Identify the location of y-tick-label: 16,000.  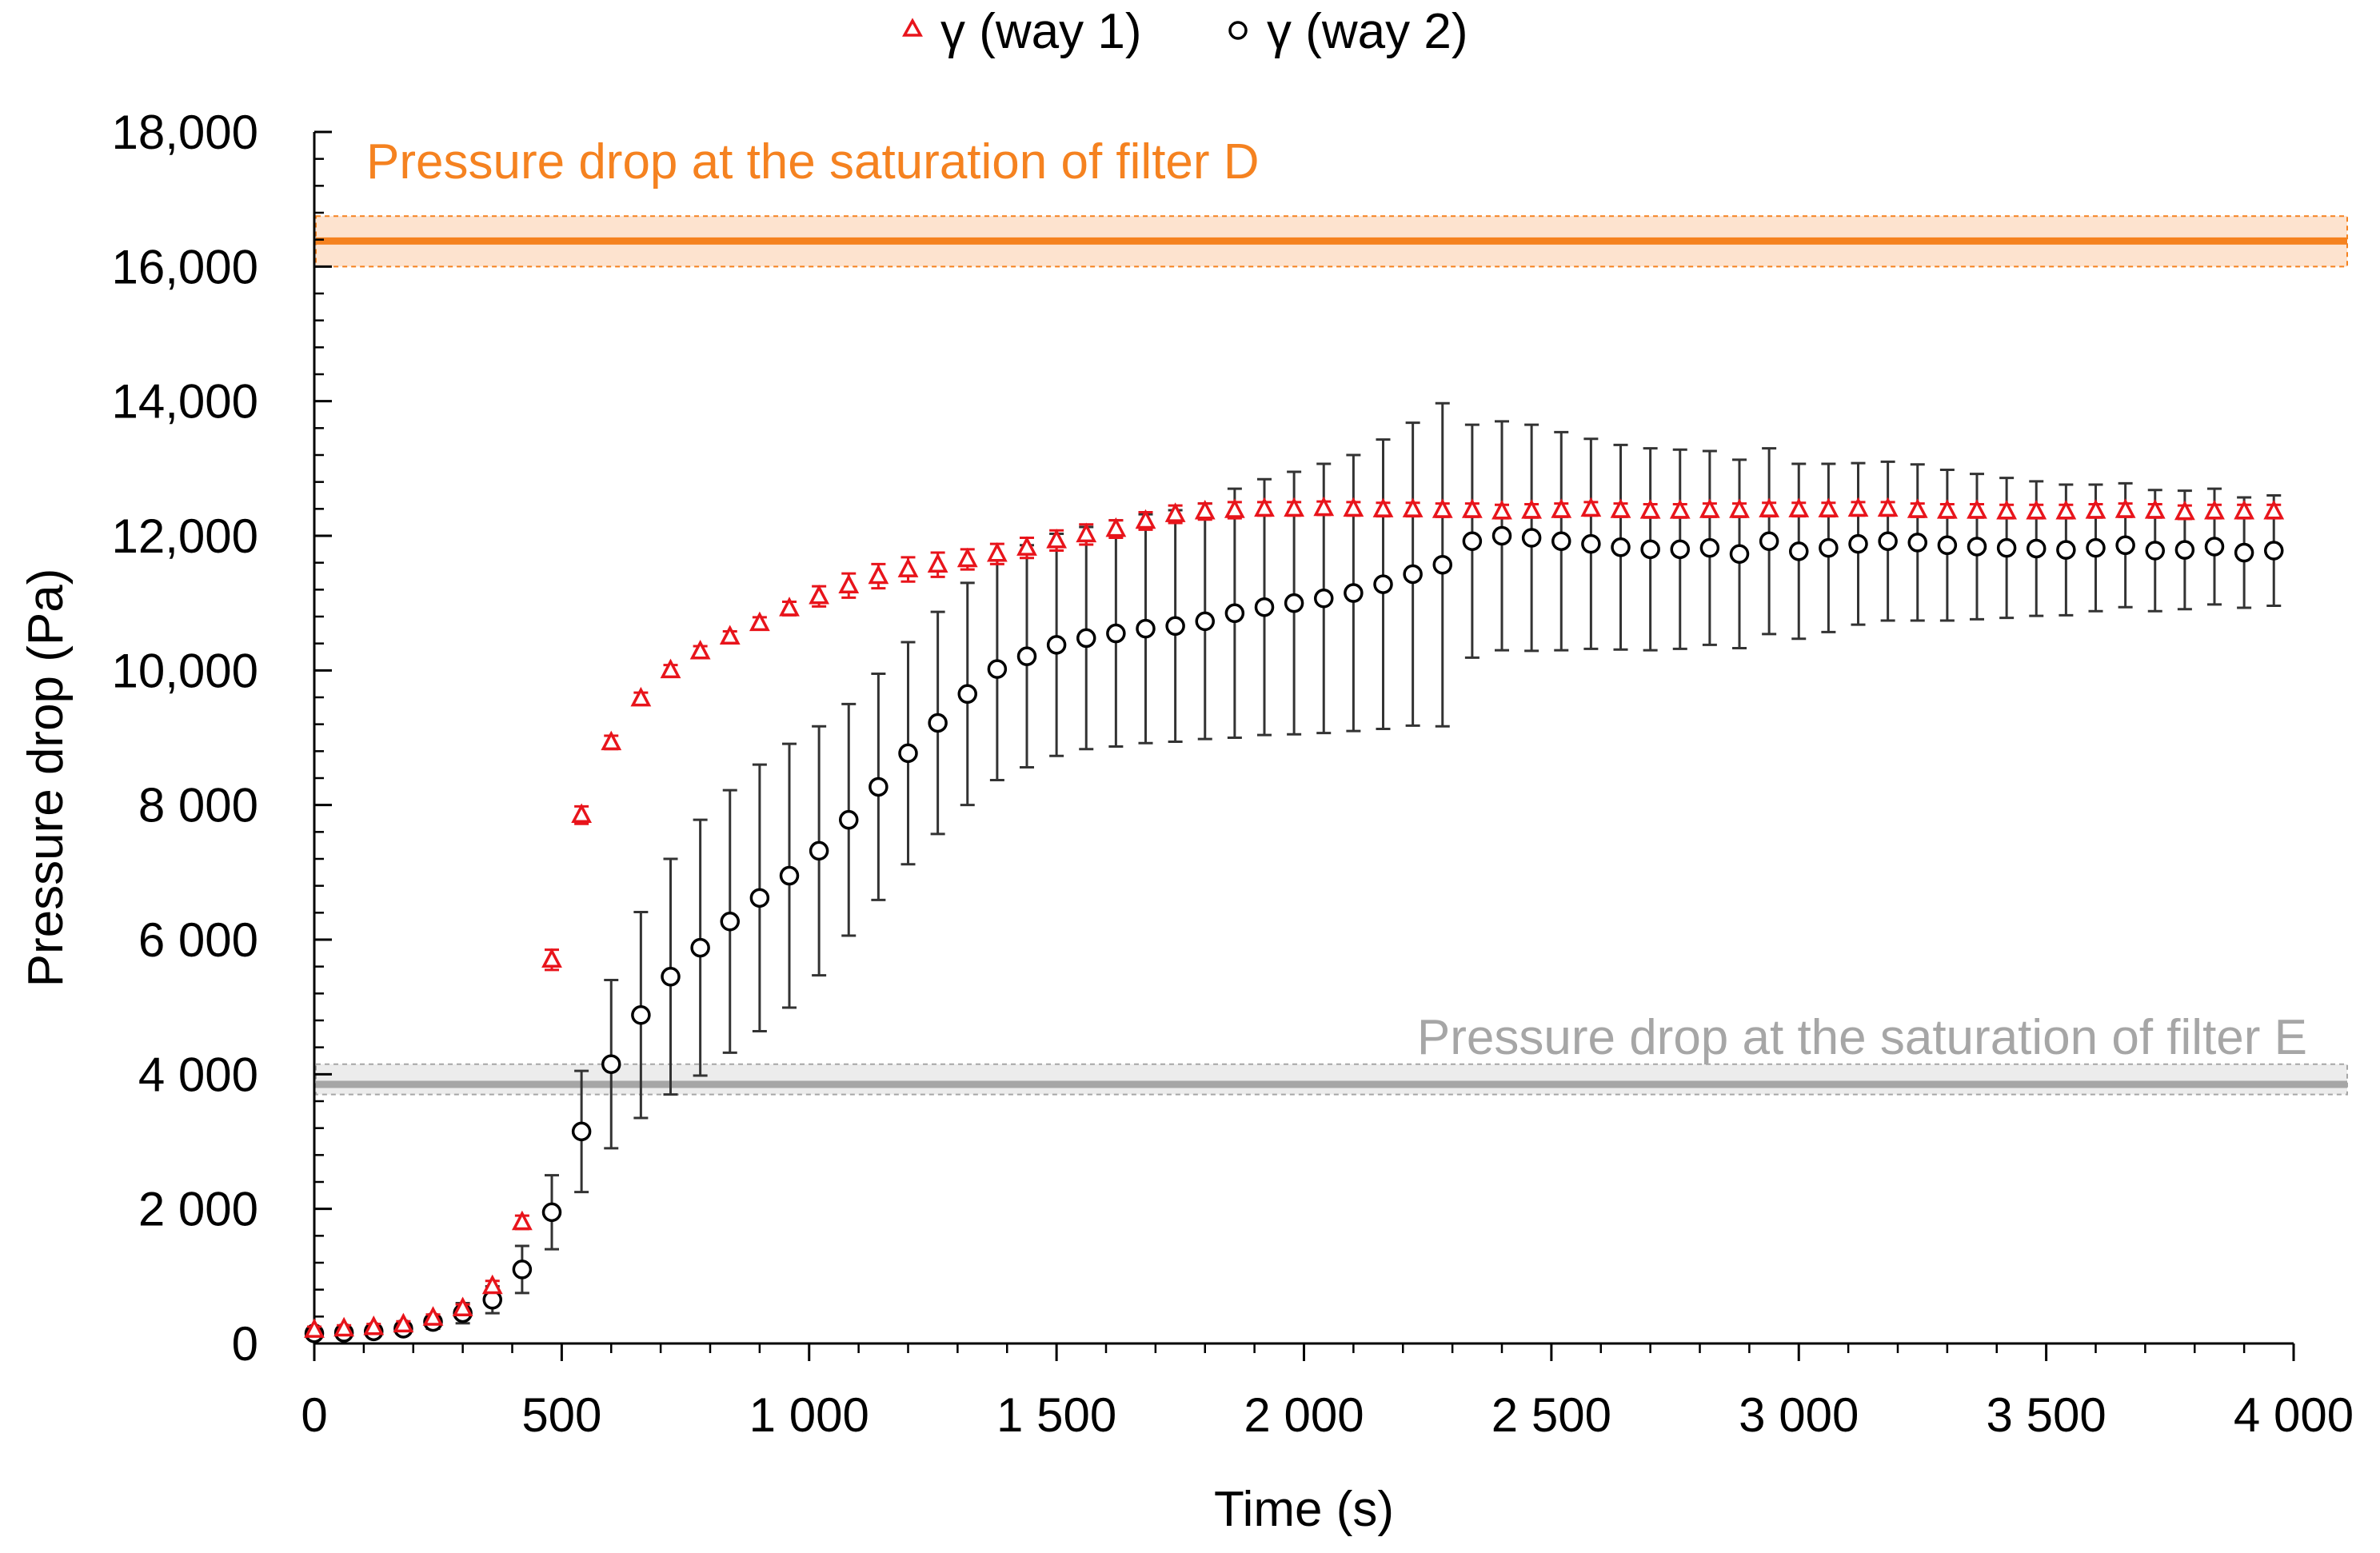
(184, 266).